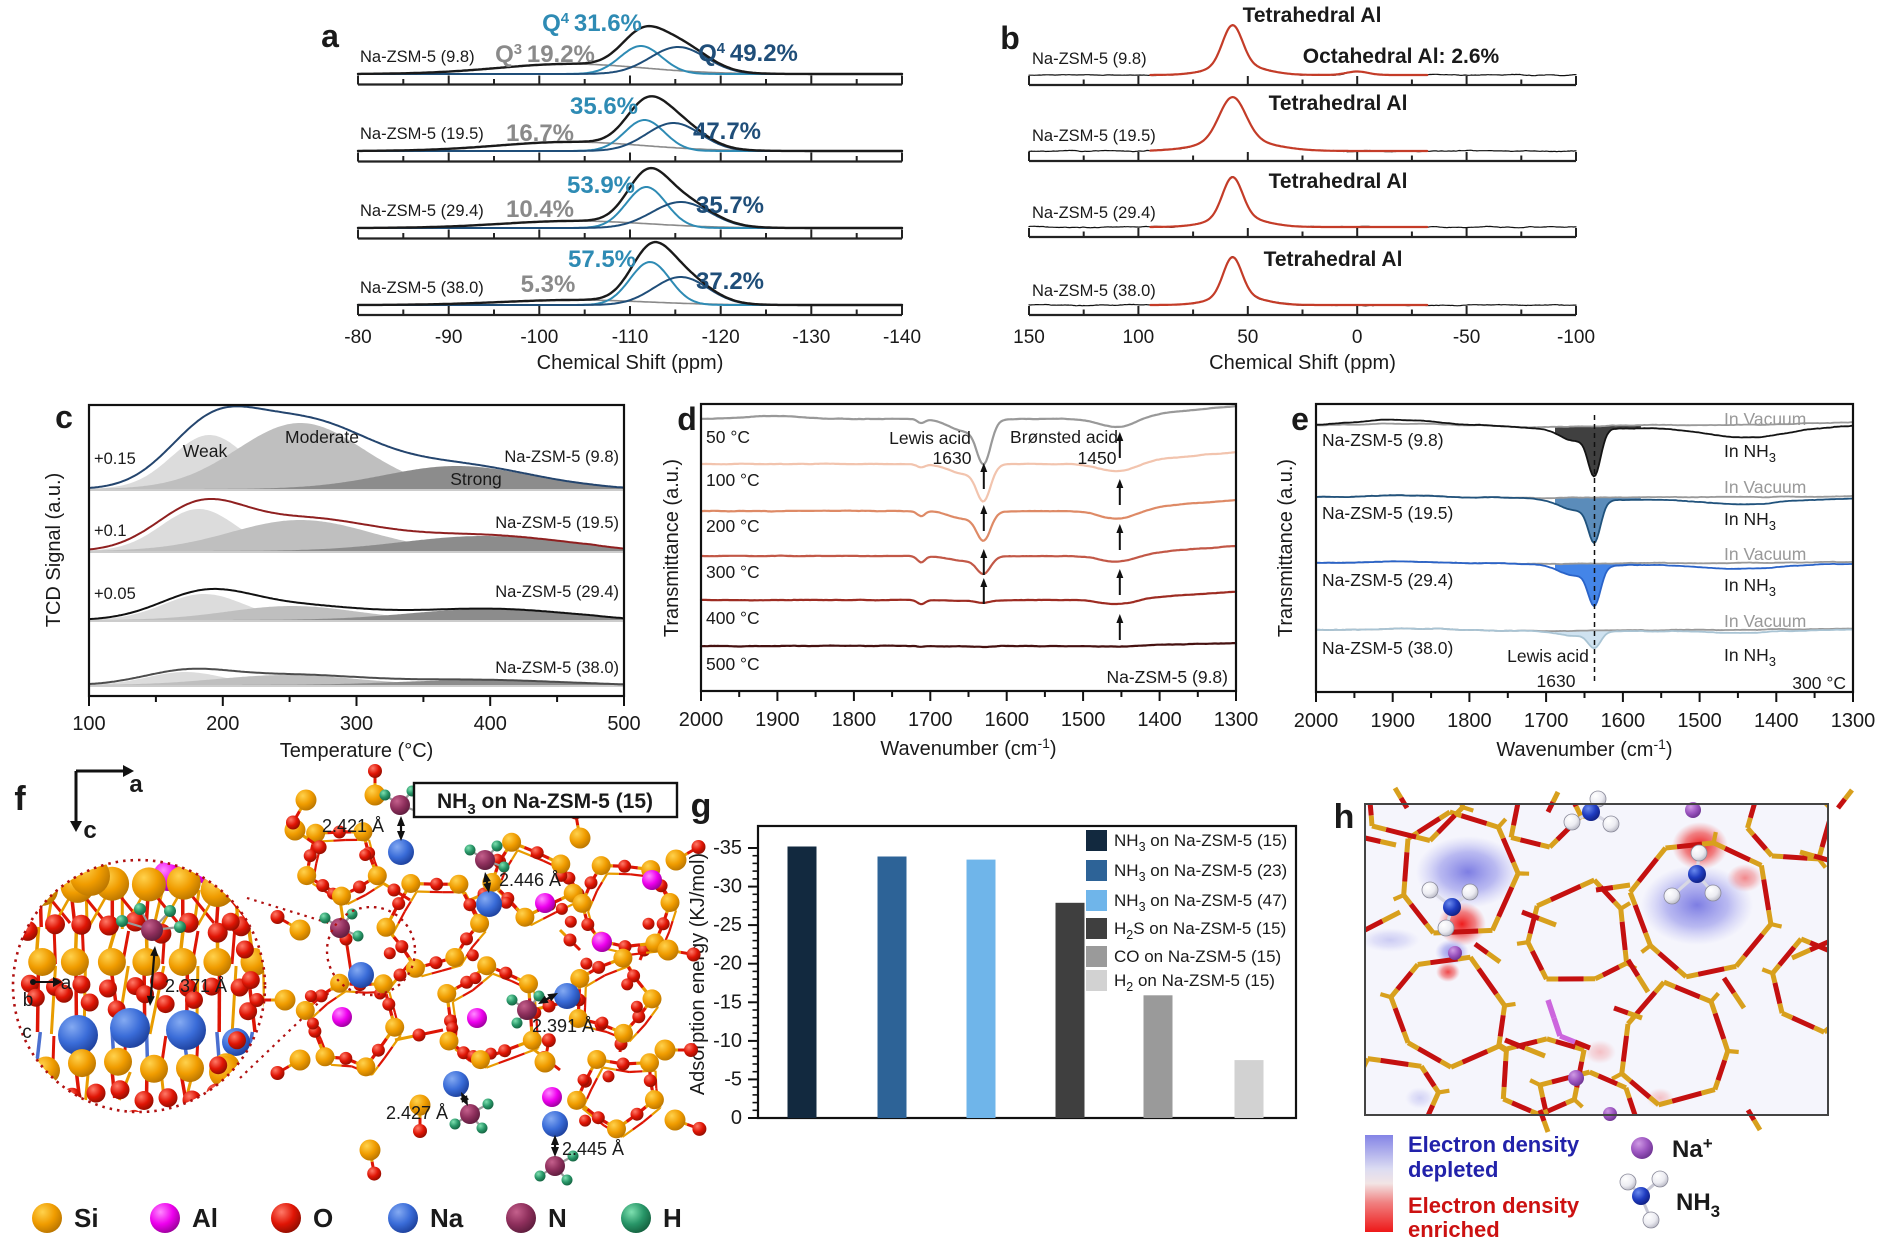 Image resolution: width=1884 pixels, height=1244 pixels. Describe the element at coordinates (672, 1218) in the screenshot. I see `svg-text: H` at that location.